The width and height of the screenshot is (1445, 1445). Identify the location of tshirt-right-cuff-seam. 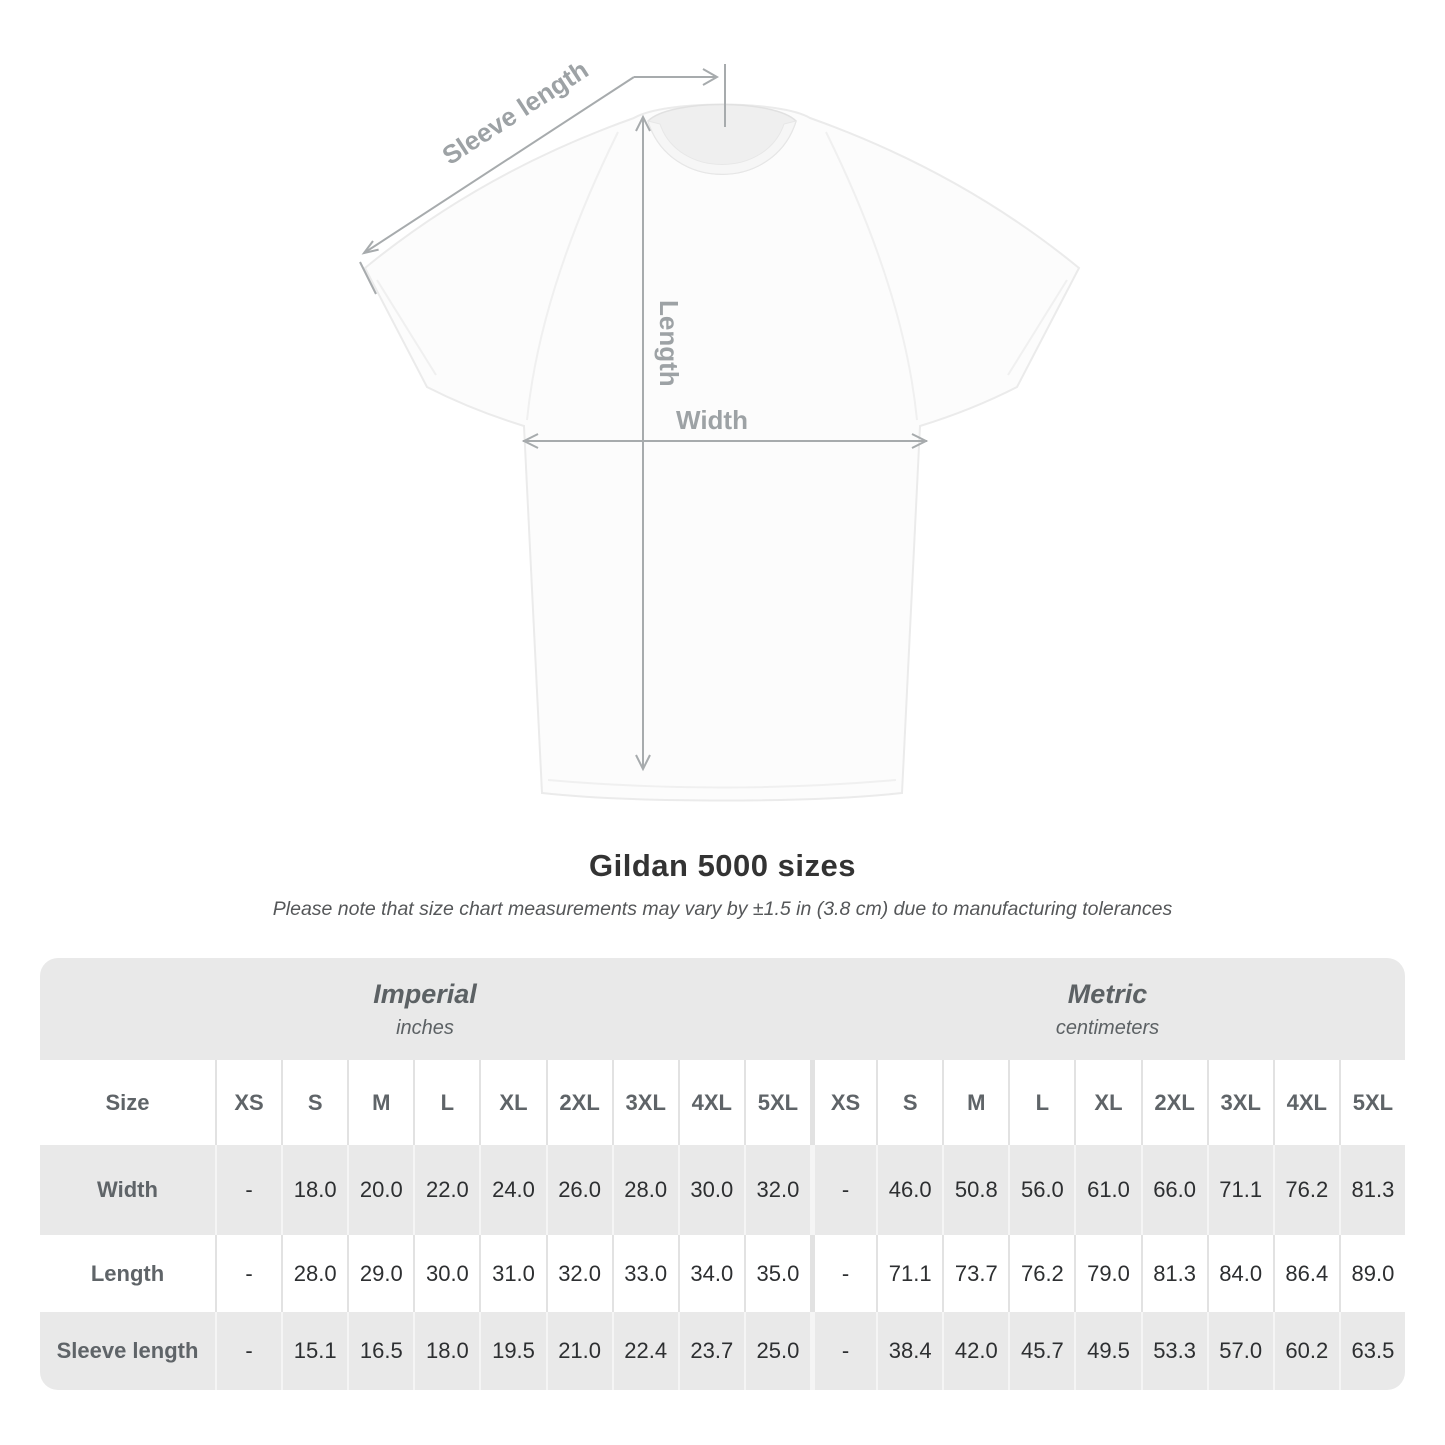
(1037, 327).